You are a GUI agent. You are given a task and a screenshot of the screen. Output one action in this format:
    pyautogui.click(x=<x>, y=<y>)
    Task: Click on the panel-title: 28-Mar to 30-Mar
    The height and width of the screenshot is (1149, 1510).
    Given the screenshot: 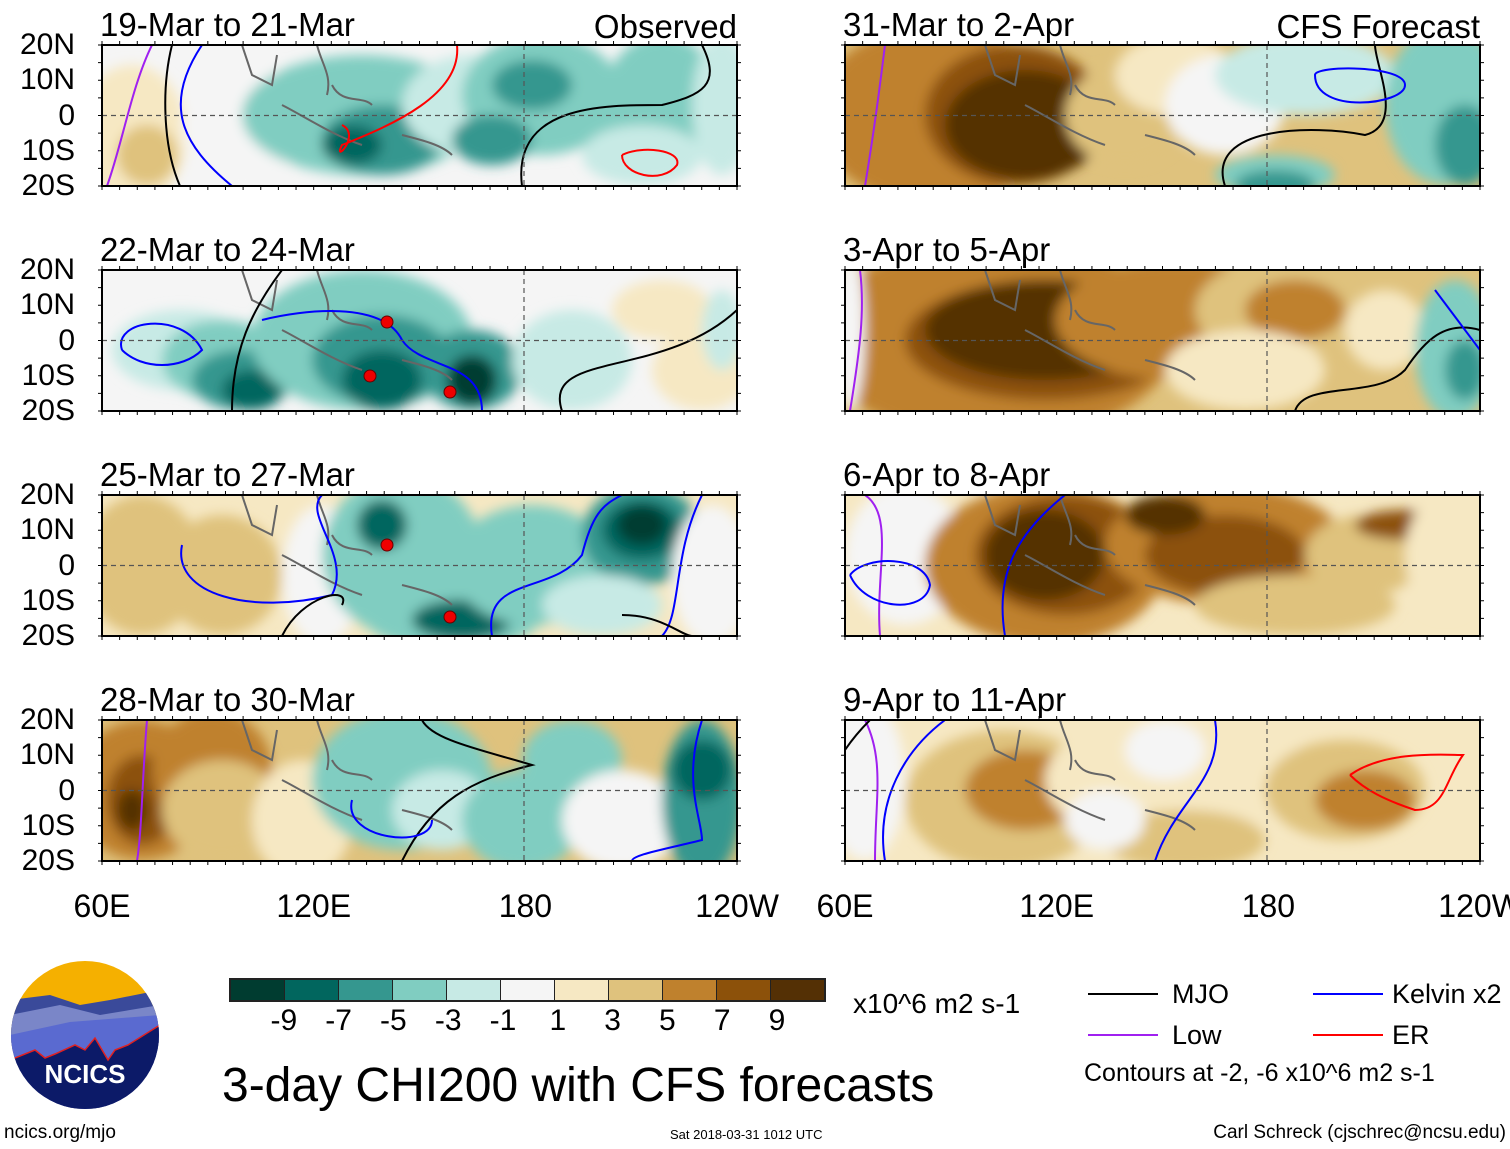 What is the action you would take?
    pyautogui.click(x=227, y=699)
    